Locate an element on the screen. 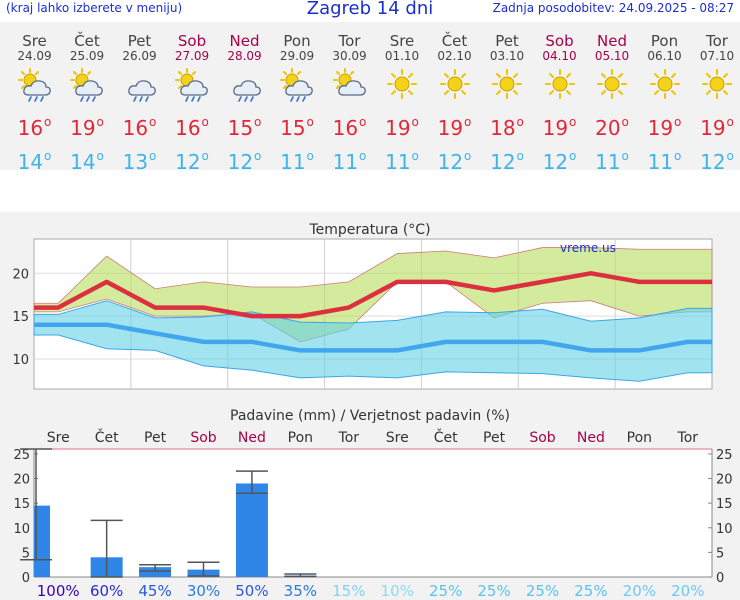 Image resolution: width=740 pixels, height=600 pixels. temp-min: 13o is located at coordinates (139, 161).